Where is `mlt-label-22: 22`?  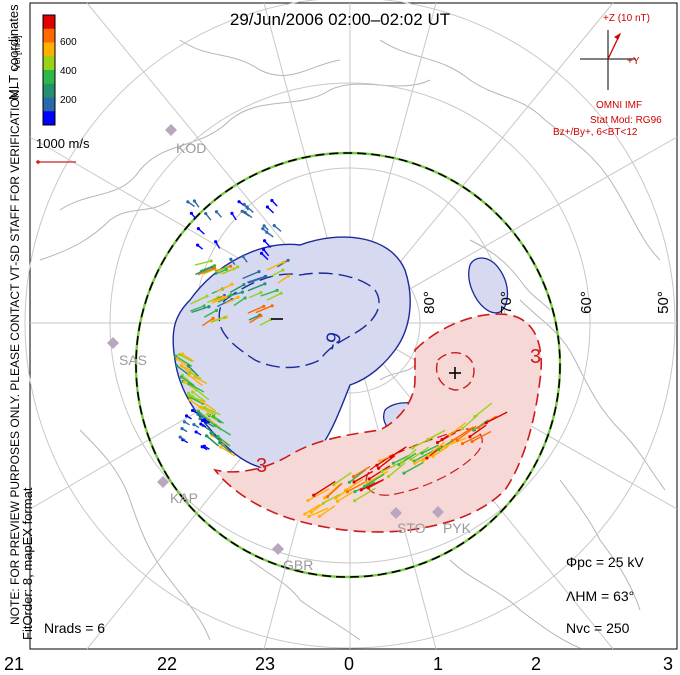
mlt-label-22: 22 is located at coordinates (167, 664).